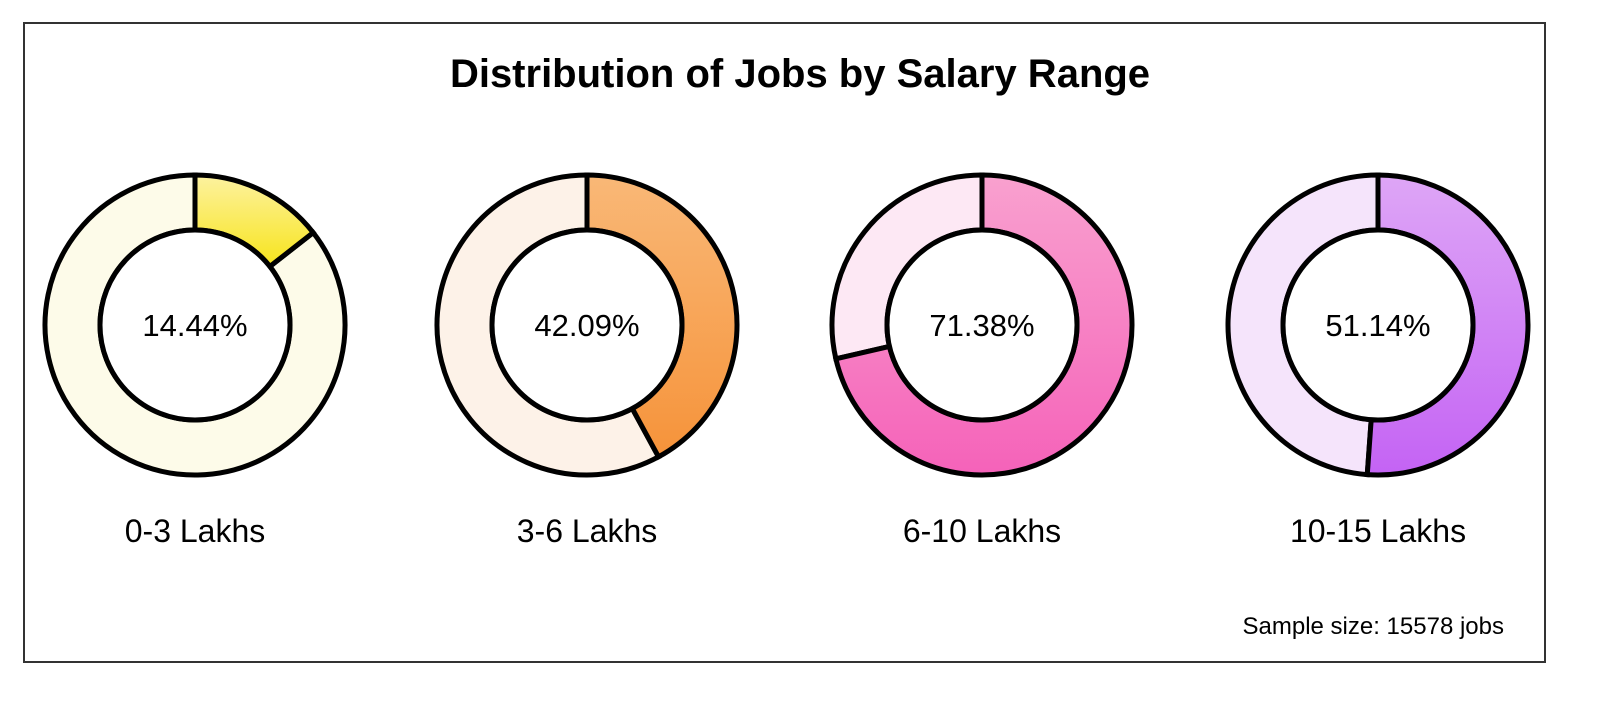  I want to click on donut-percent-label: 42.09%, so click(586, 325).